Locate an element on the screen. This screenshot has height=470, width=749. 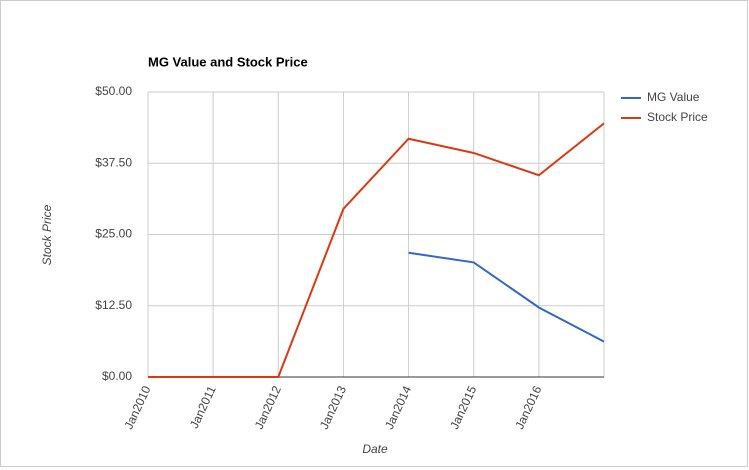
legend-label: Stock Price is located at coordinates (677, 117).